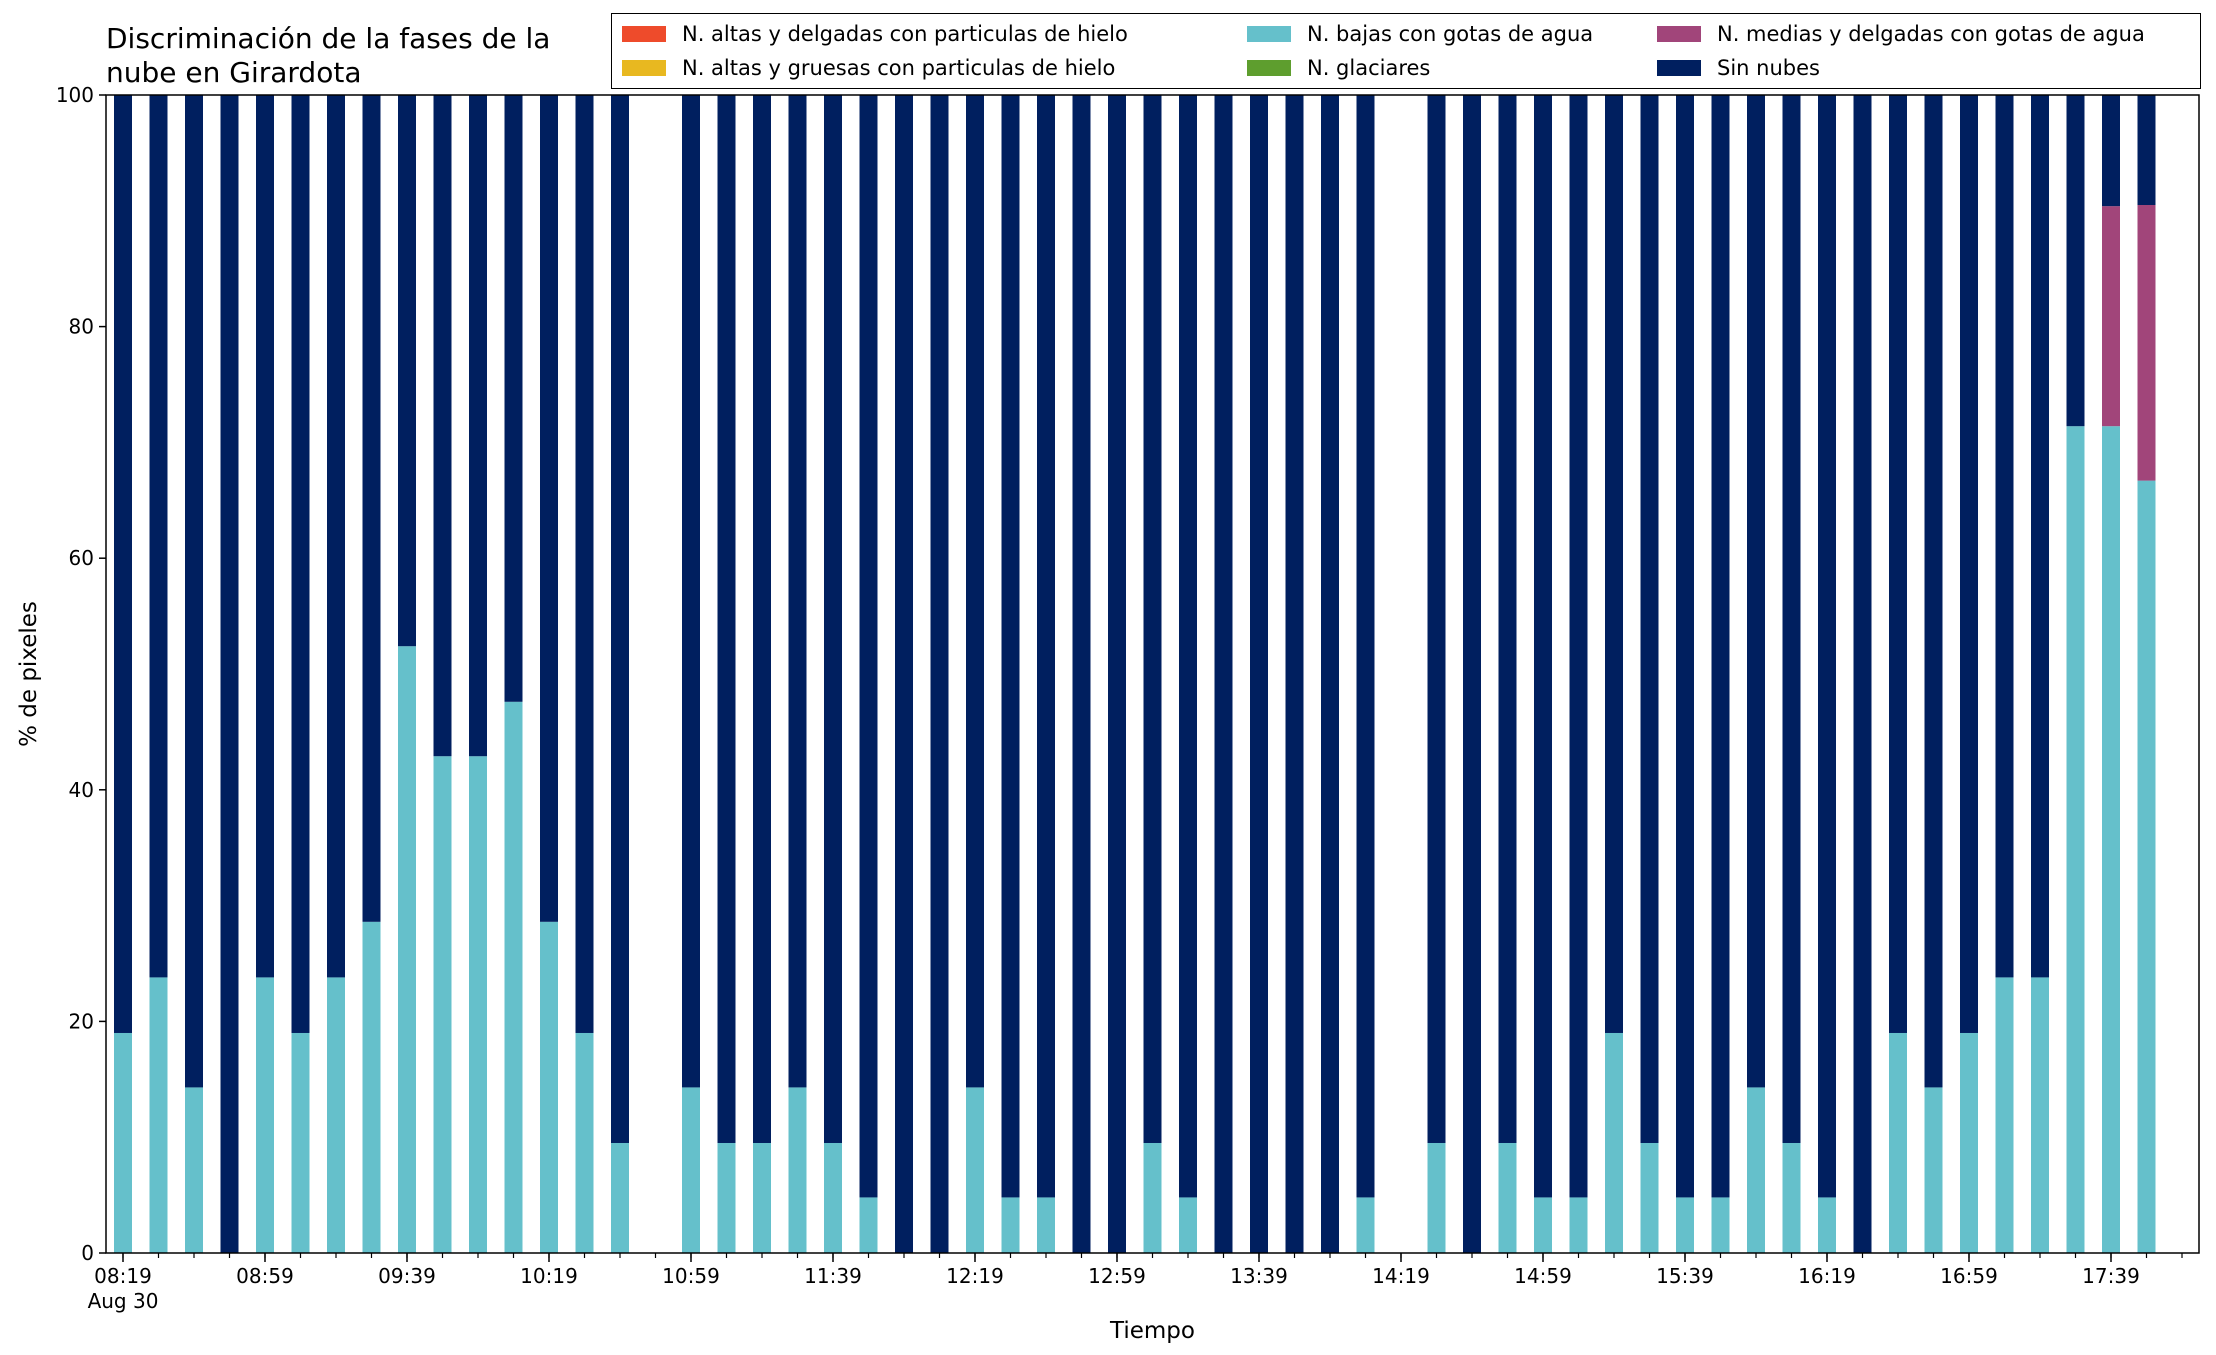 The width and height of the screenshot is (2216, 1355). I want to click on legend-label: N. glaciares, so click(1369, 68).